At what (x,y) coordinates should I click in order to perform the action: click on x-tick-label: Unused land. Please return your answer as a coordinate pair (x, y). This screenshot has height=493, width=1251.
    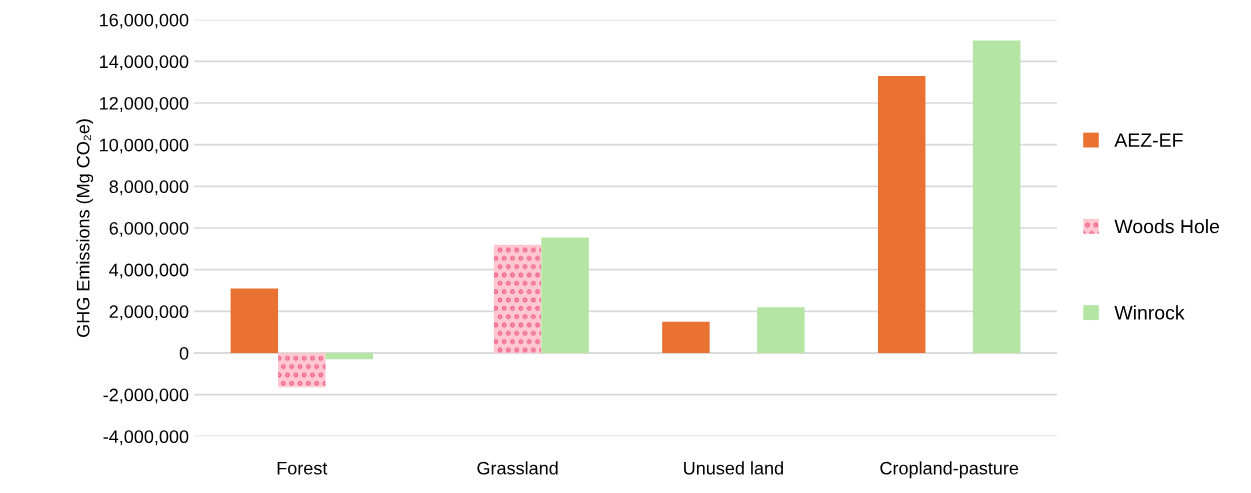
    Looking at the image, I should click on (733, 468).